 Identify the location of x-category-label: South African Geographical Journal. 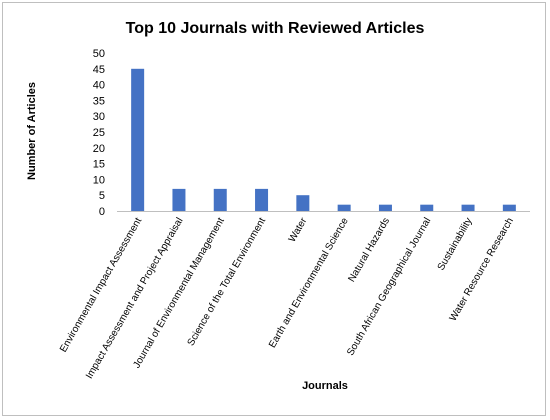
(389, 287).